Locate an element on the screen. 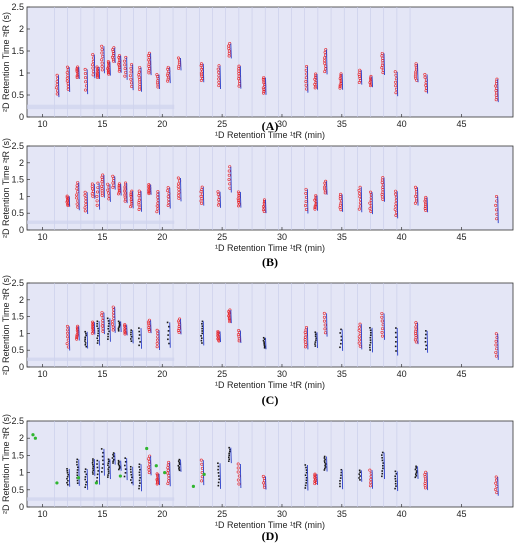  y-tick-label: 0 is located at coordinates (21, 230).